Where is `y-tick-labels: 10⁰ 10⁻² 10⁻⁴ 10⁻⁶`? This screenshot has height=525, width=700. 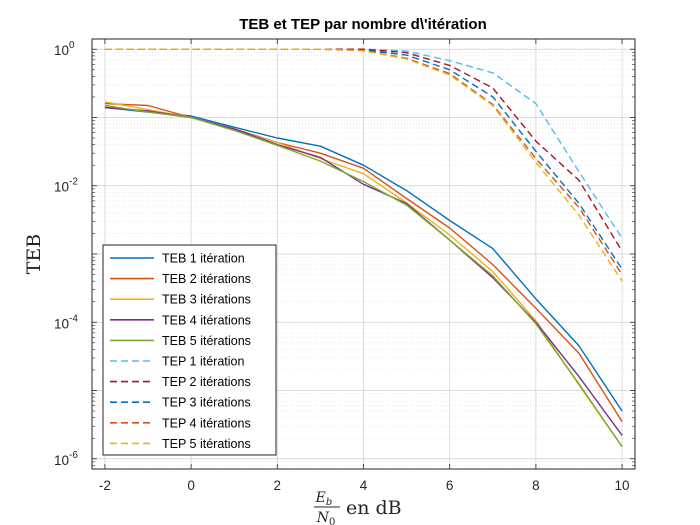
y-tick-labels: 10⁰ 10⁻² 10⁻⁴ 10⁻⁶ is located at coordinates (66, 254).